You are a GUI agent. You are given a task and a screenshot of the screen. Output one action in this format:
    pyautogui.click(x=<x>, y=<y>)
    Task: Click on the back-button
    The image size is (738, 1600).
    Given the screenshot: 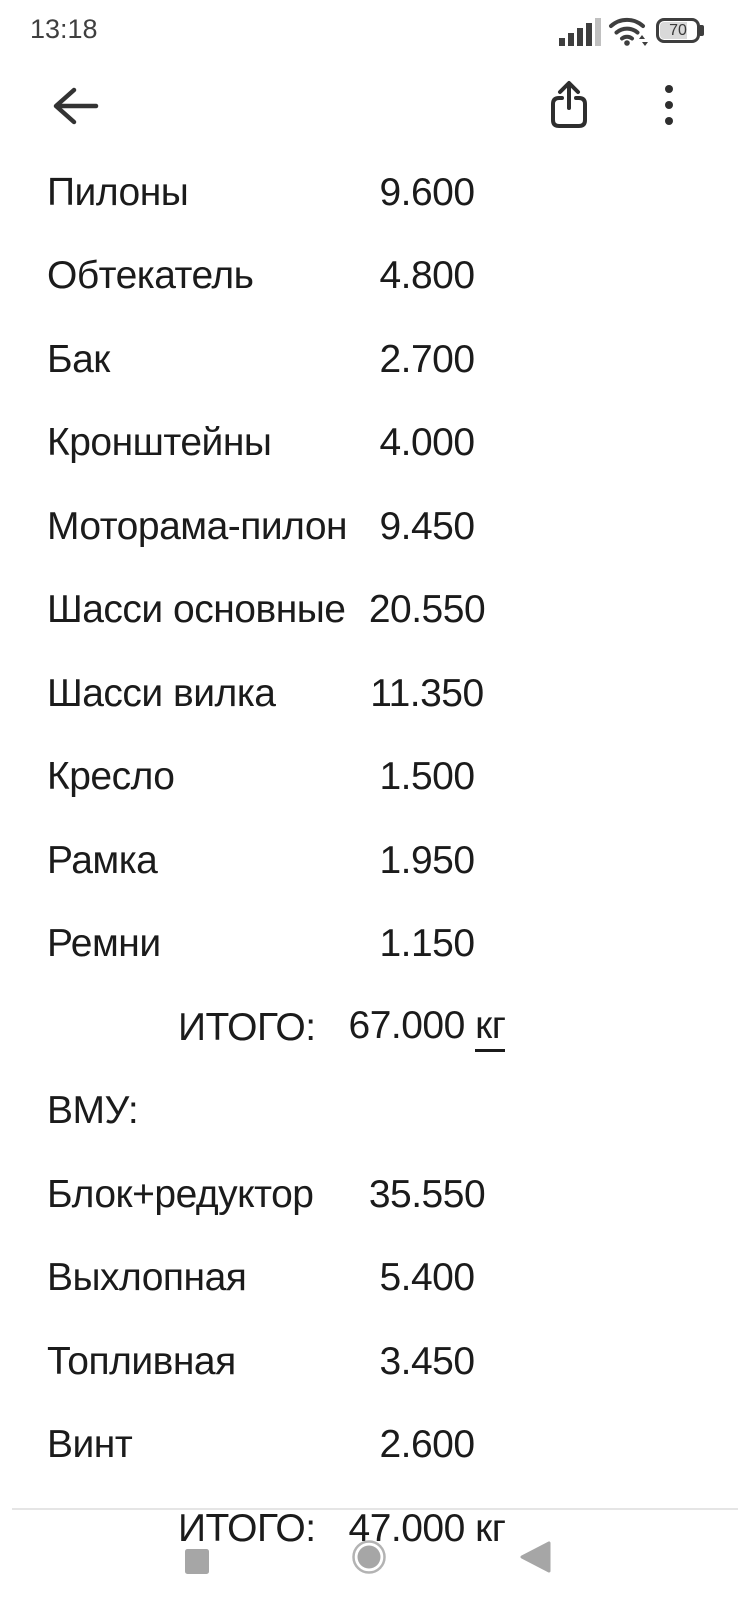 What is the action you would take?
    pyautogui.click(x=75, y=106)
    